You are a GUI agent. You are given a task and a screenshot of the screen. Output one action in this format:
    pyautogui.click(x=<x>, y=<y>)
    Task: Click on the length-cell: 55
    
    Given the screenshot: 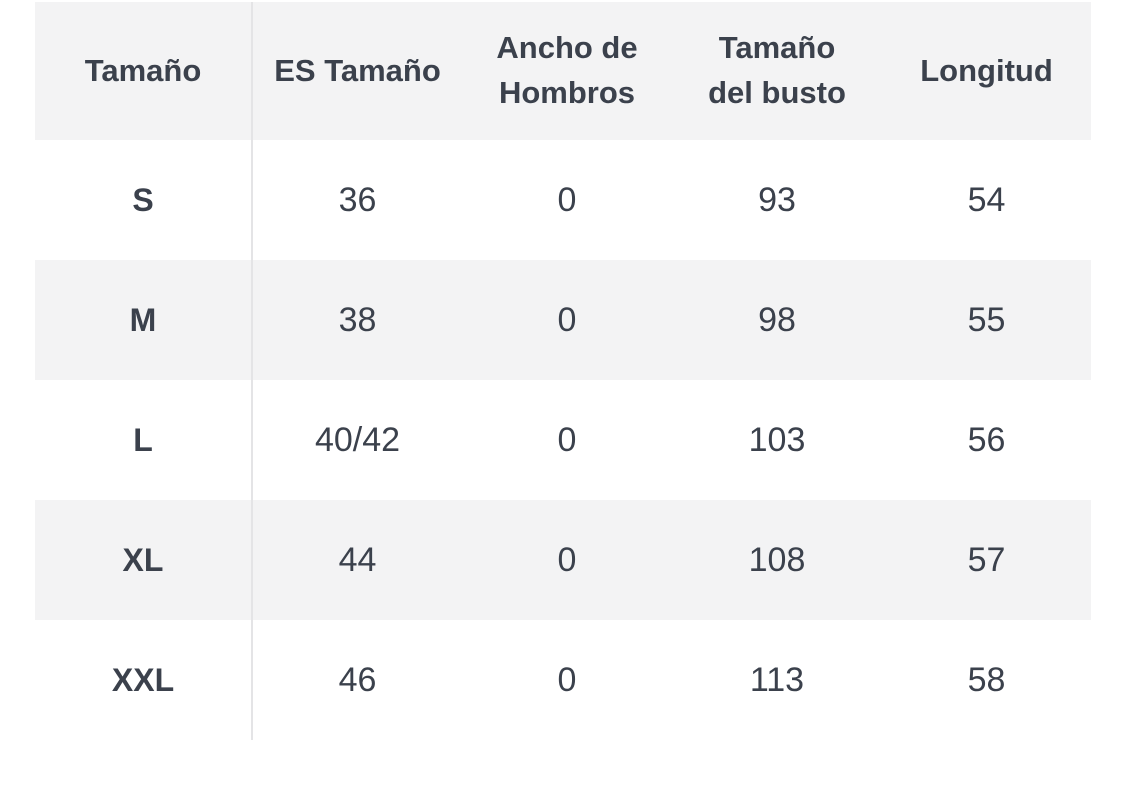 What is the action you would take?
    pyautogui.click(x=986, y=320)
    